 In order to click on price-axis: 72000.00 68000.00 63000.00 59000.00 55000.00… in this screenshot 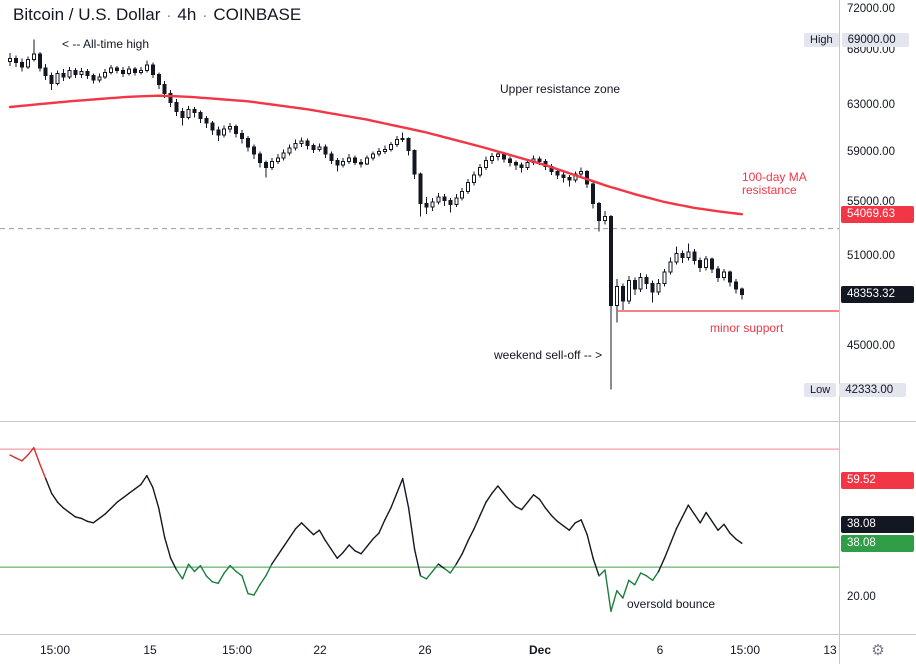, I will do `click(860, 332)`.